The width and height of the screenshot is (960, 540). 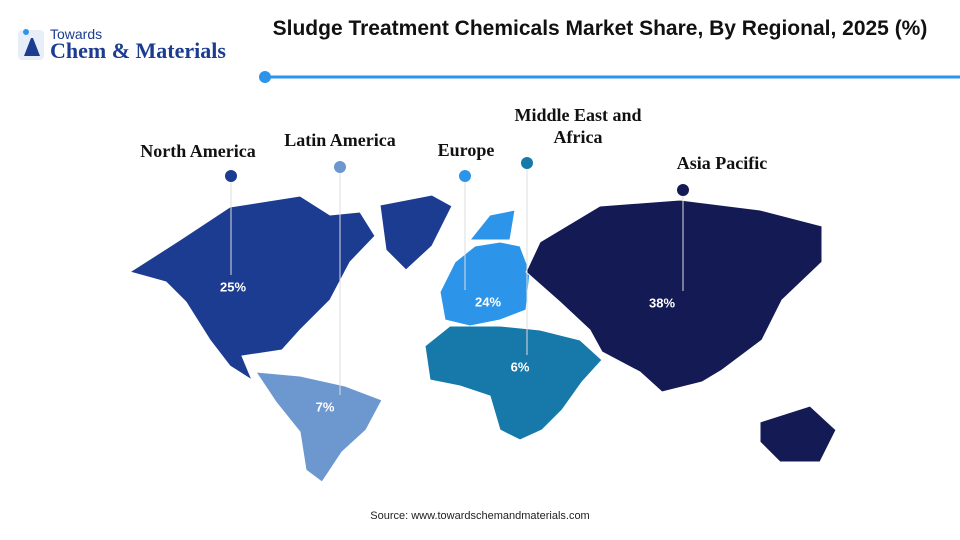 I want to click on value-label: 38%, so click(x=662, y=303).